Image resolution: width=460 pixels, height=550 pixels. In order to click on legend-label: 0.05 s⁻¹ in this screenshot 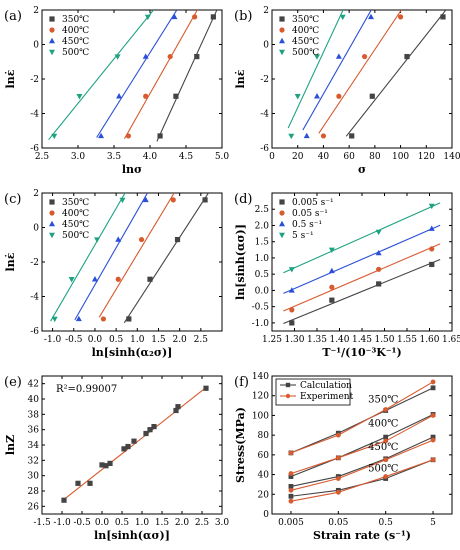, I will do `click(310, 214)`.